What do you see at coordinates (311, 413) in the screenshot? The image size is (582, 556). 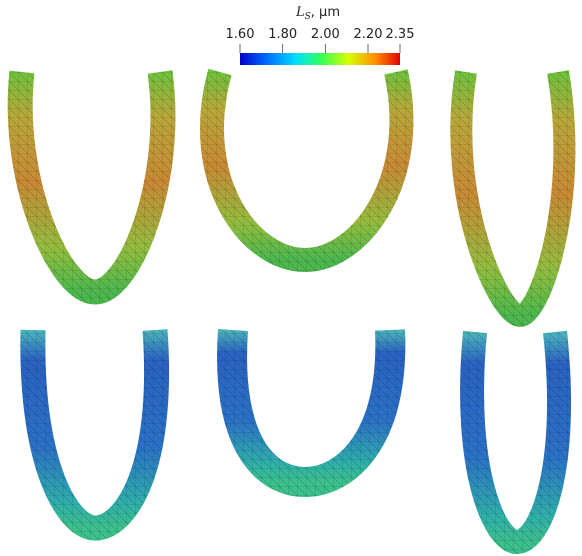 I see `mesh-bottom-middle` at bounding box center [311, 413].